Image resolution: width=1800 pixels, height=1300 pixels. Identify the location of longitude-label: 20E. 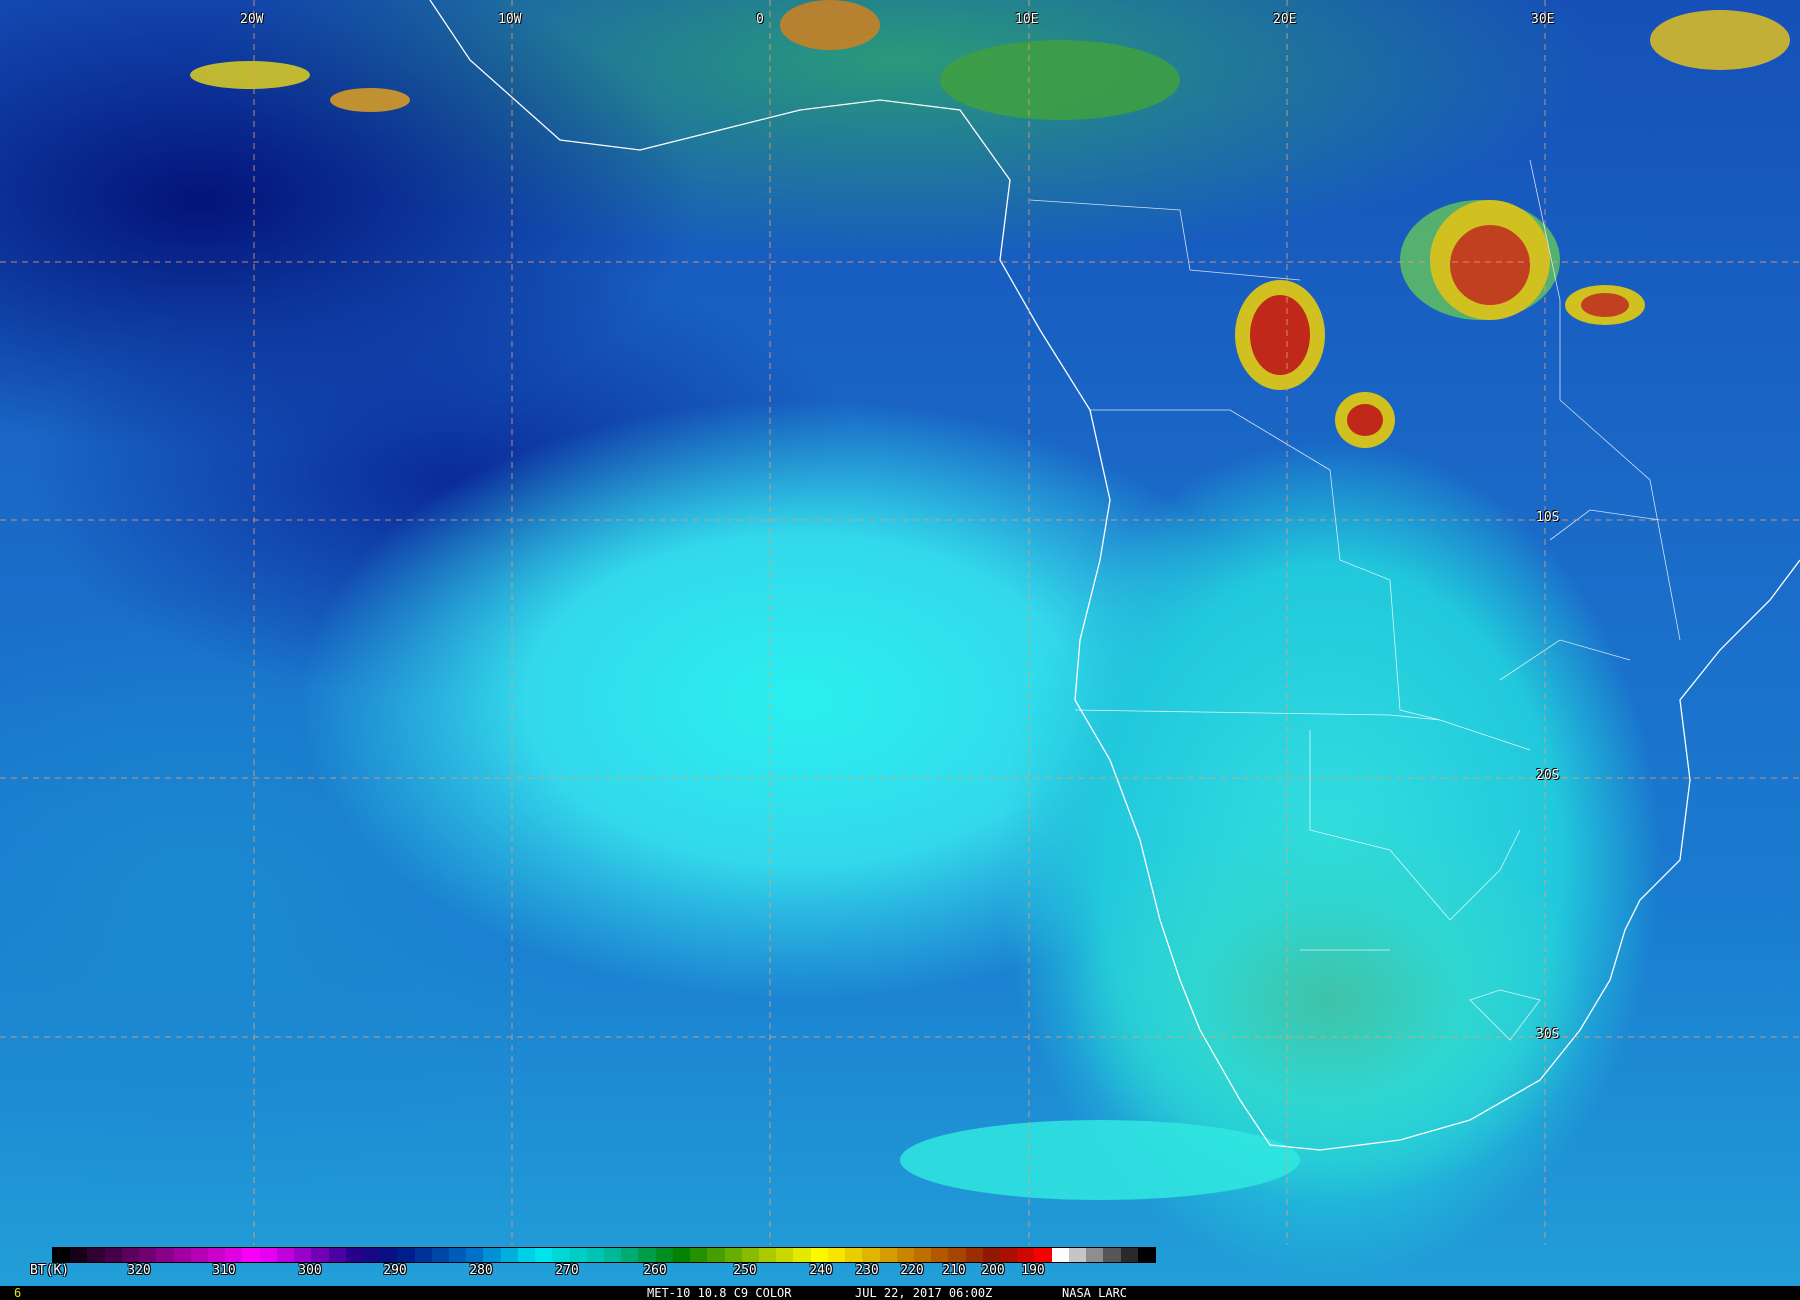
(1285, 19).